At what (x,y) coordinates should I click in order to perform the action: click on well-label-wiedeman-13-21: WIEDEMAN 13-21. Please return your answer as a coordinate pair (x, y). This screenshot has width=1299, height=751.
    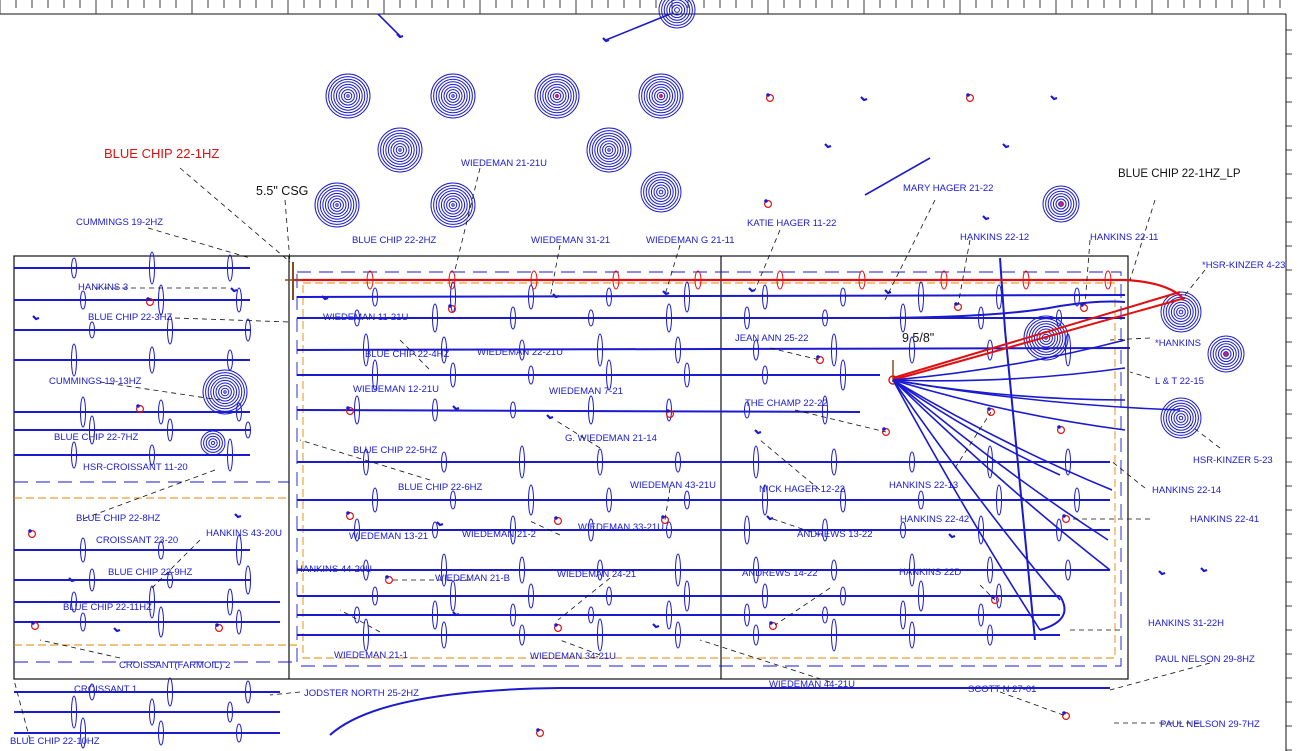
    Looking at the image, I should click on (388, 536).